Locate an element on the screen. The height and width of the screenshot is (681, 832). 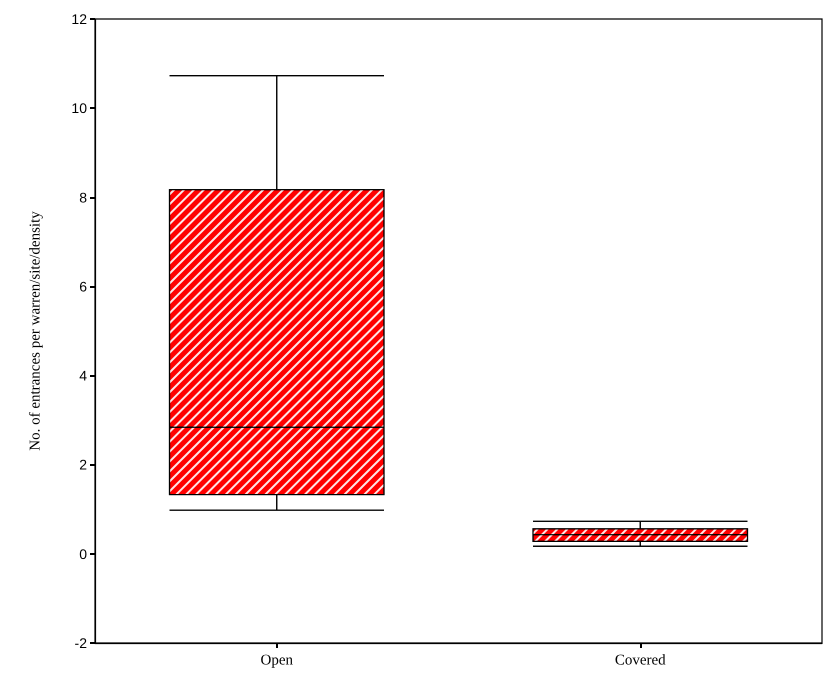
y-tick-label: 0 is located at coordinates (83, 554).